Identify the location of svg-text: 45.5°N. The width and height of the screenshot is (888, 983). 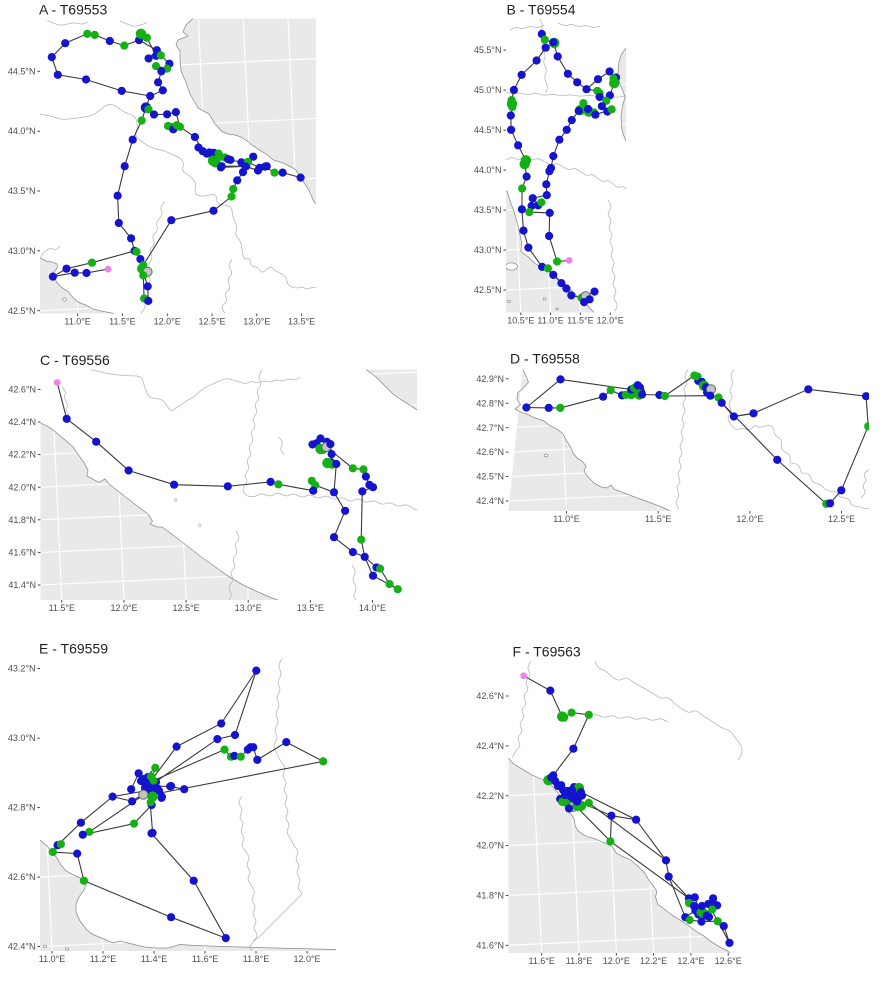
(488, 50).